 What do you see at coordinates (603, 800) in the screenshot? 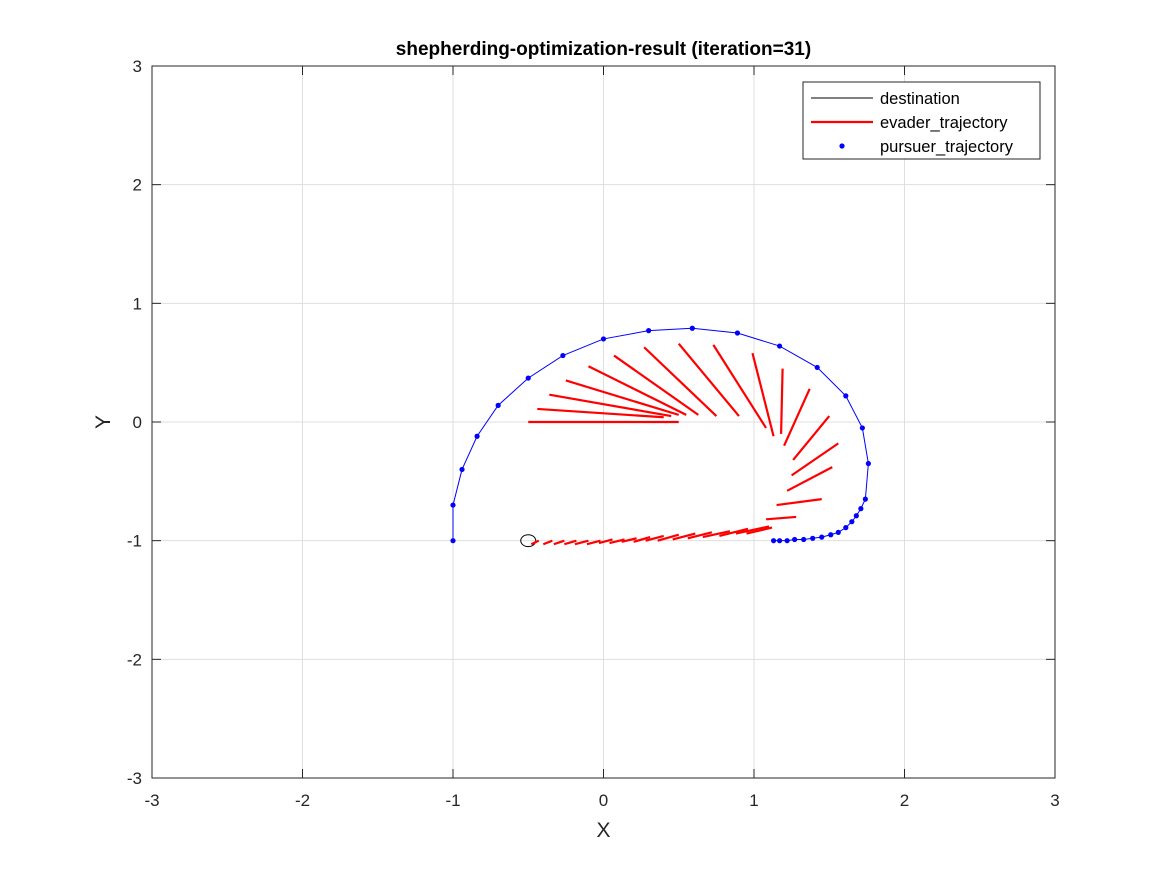
I see `x-tick-label: 0` at bounding box center [603, 800].